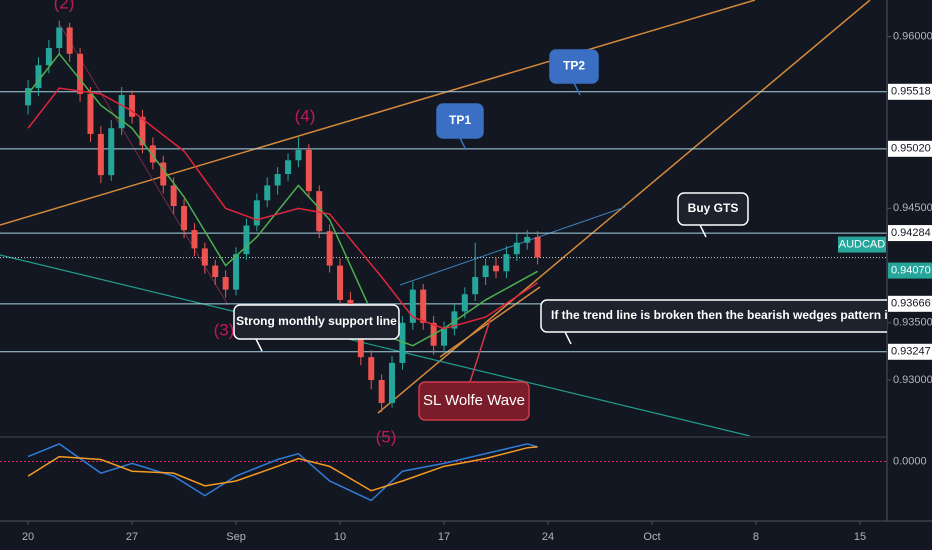 The width and height of the screenshot is (932, 550). What do you see at coordinates (444, 537) in the screenshot?
I see `x-tick-label: 17` at bounding box center [444, 537].